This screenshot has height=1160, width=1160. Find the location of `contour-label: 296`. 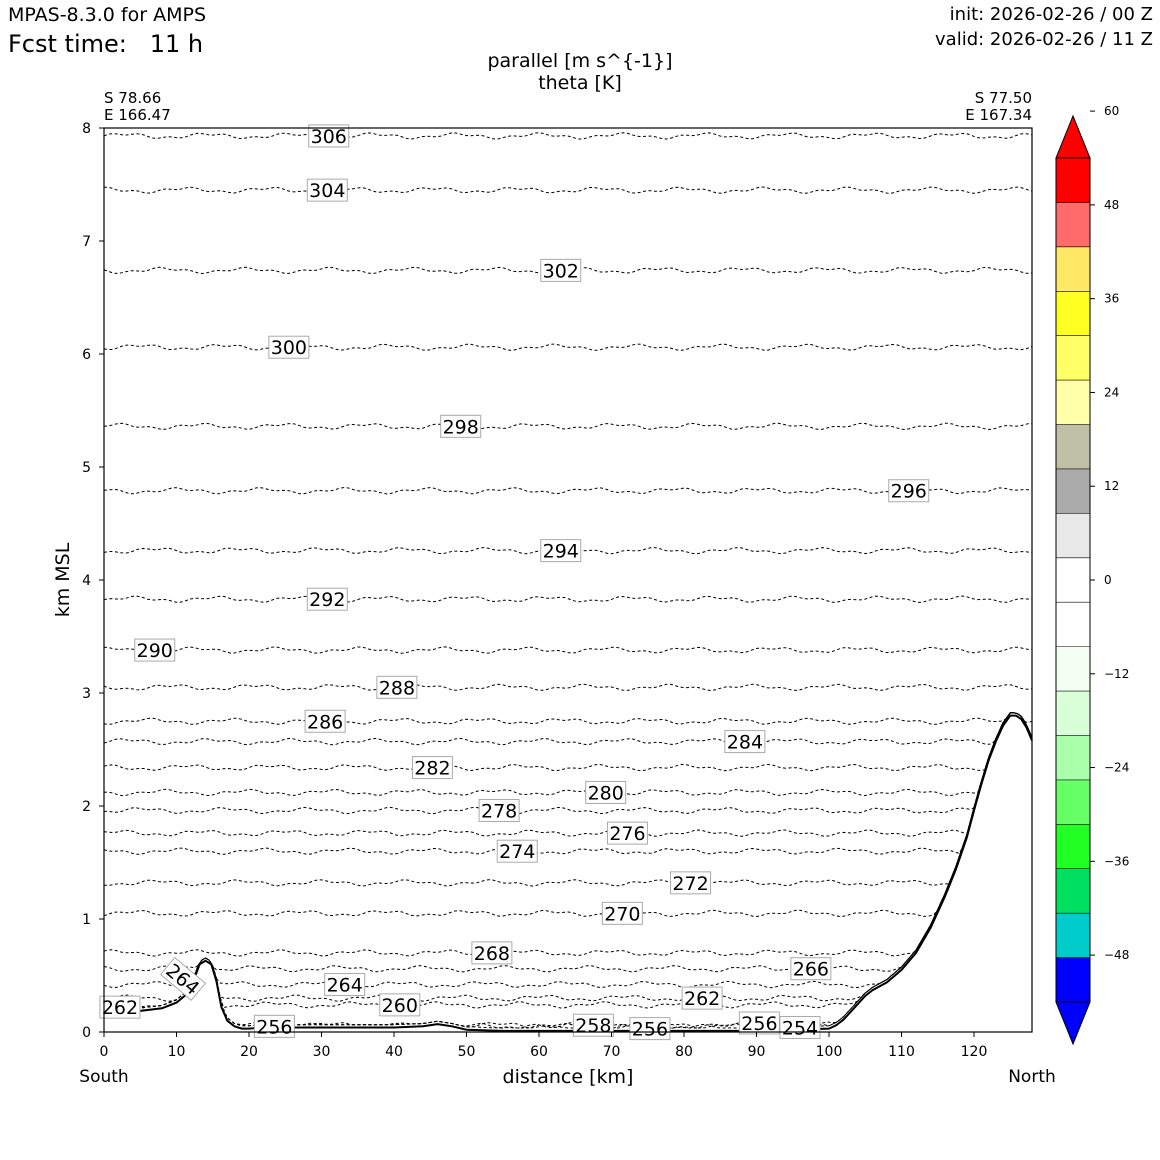

contour-label: 296 is located at coordinates (909, 491).